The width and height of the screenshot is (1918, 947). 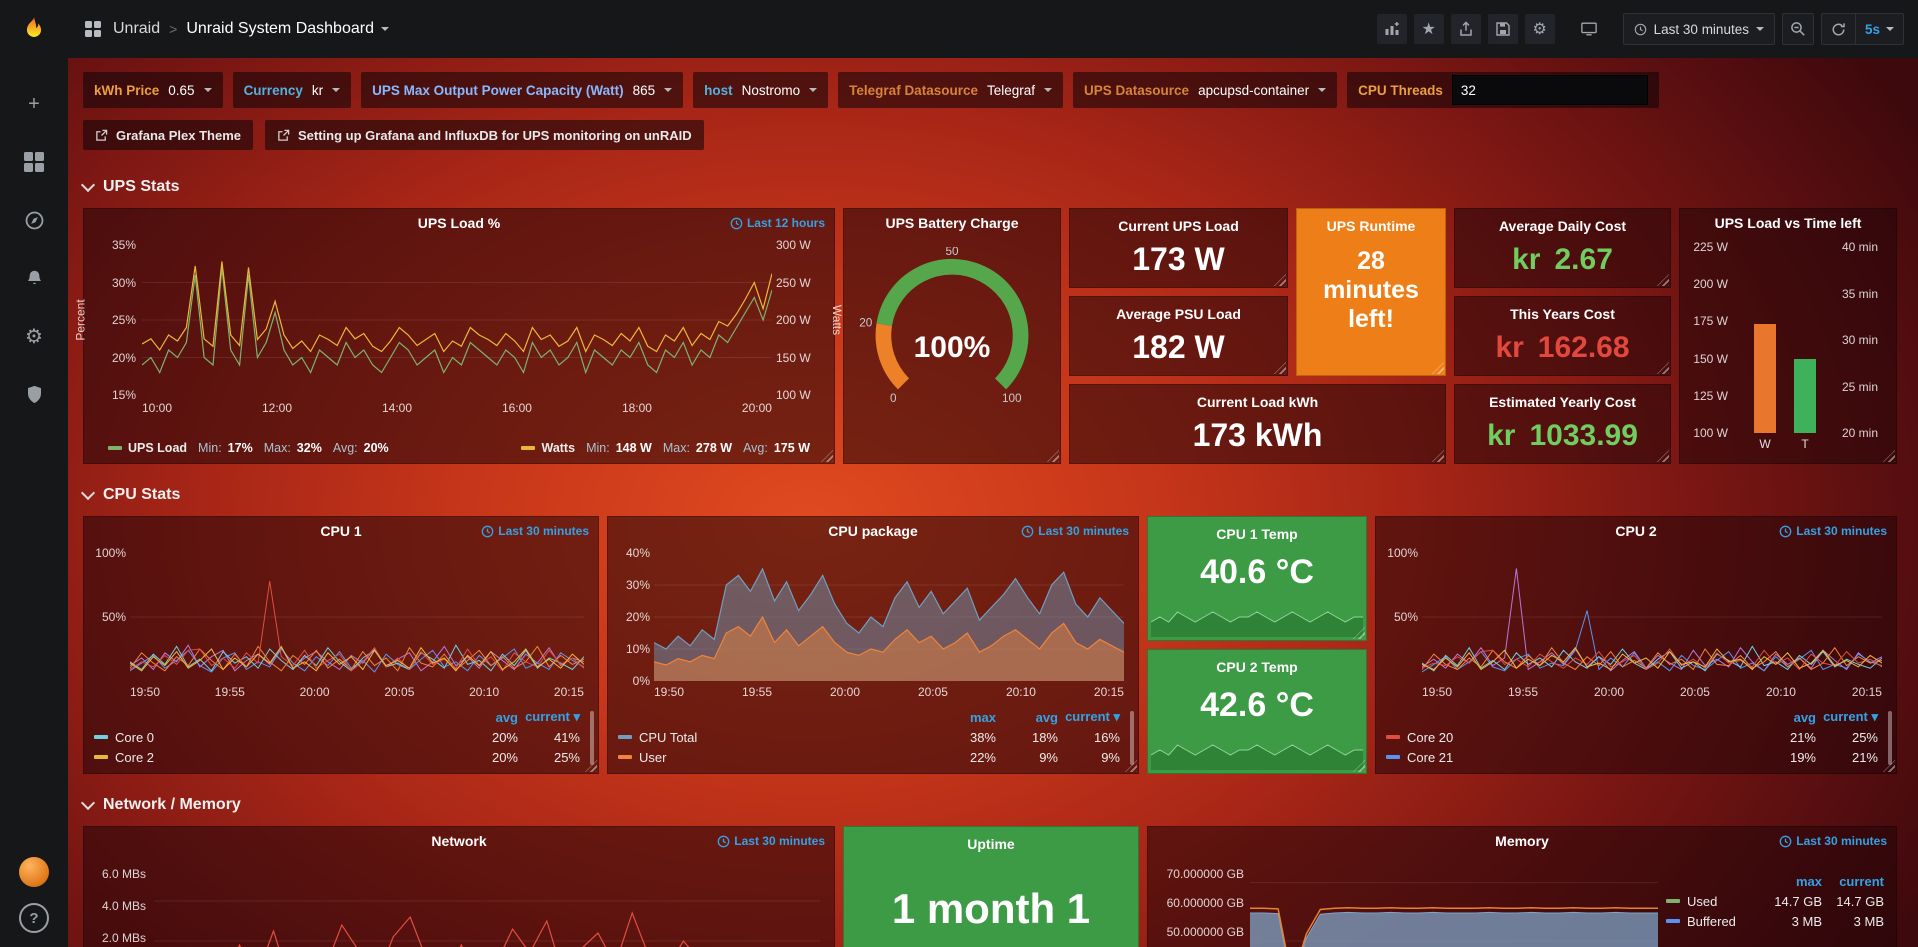 What do you see at coordinates (93, 29) in the screenshot?
I see `dashboard-grid-icon` at bounding box center [93, 29].